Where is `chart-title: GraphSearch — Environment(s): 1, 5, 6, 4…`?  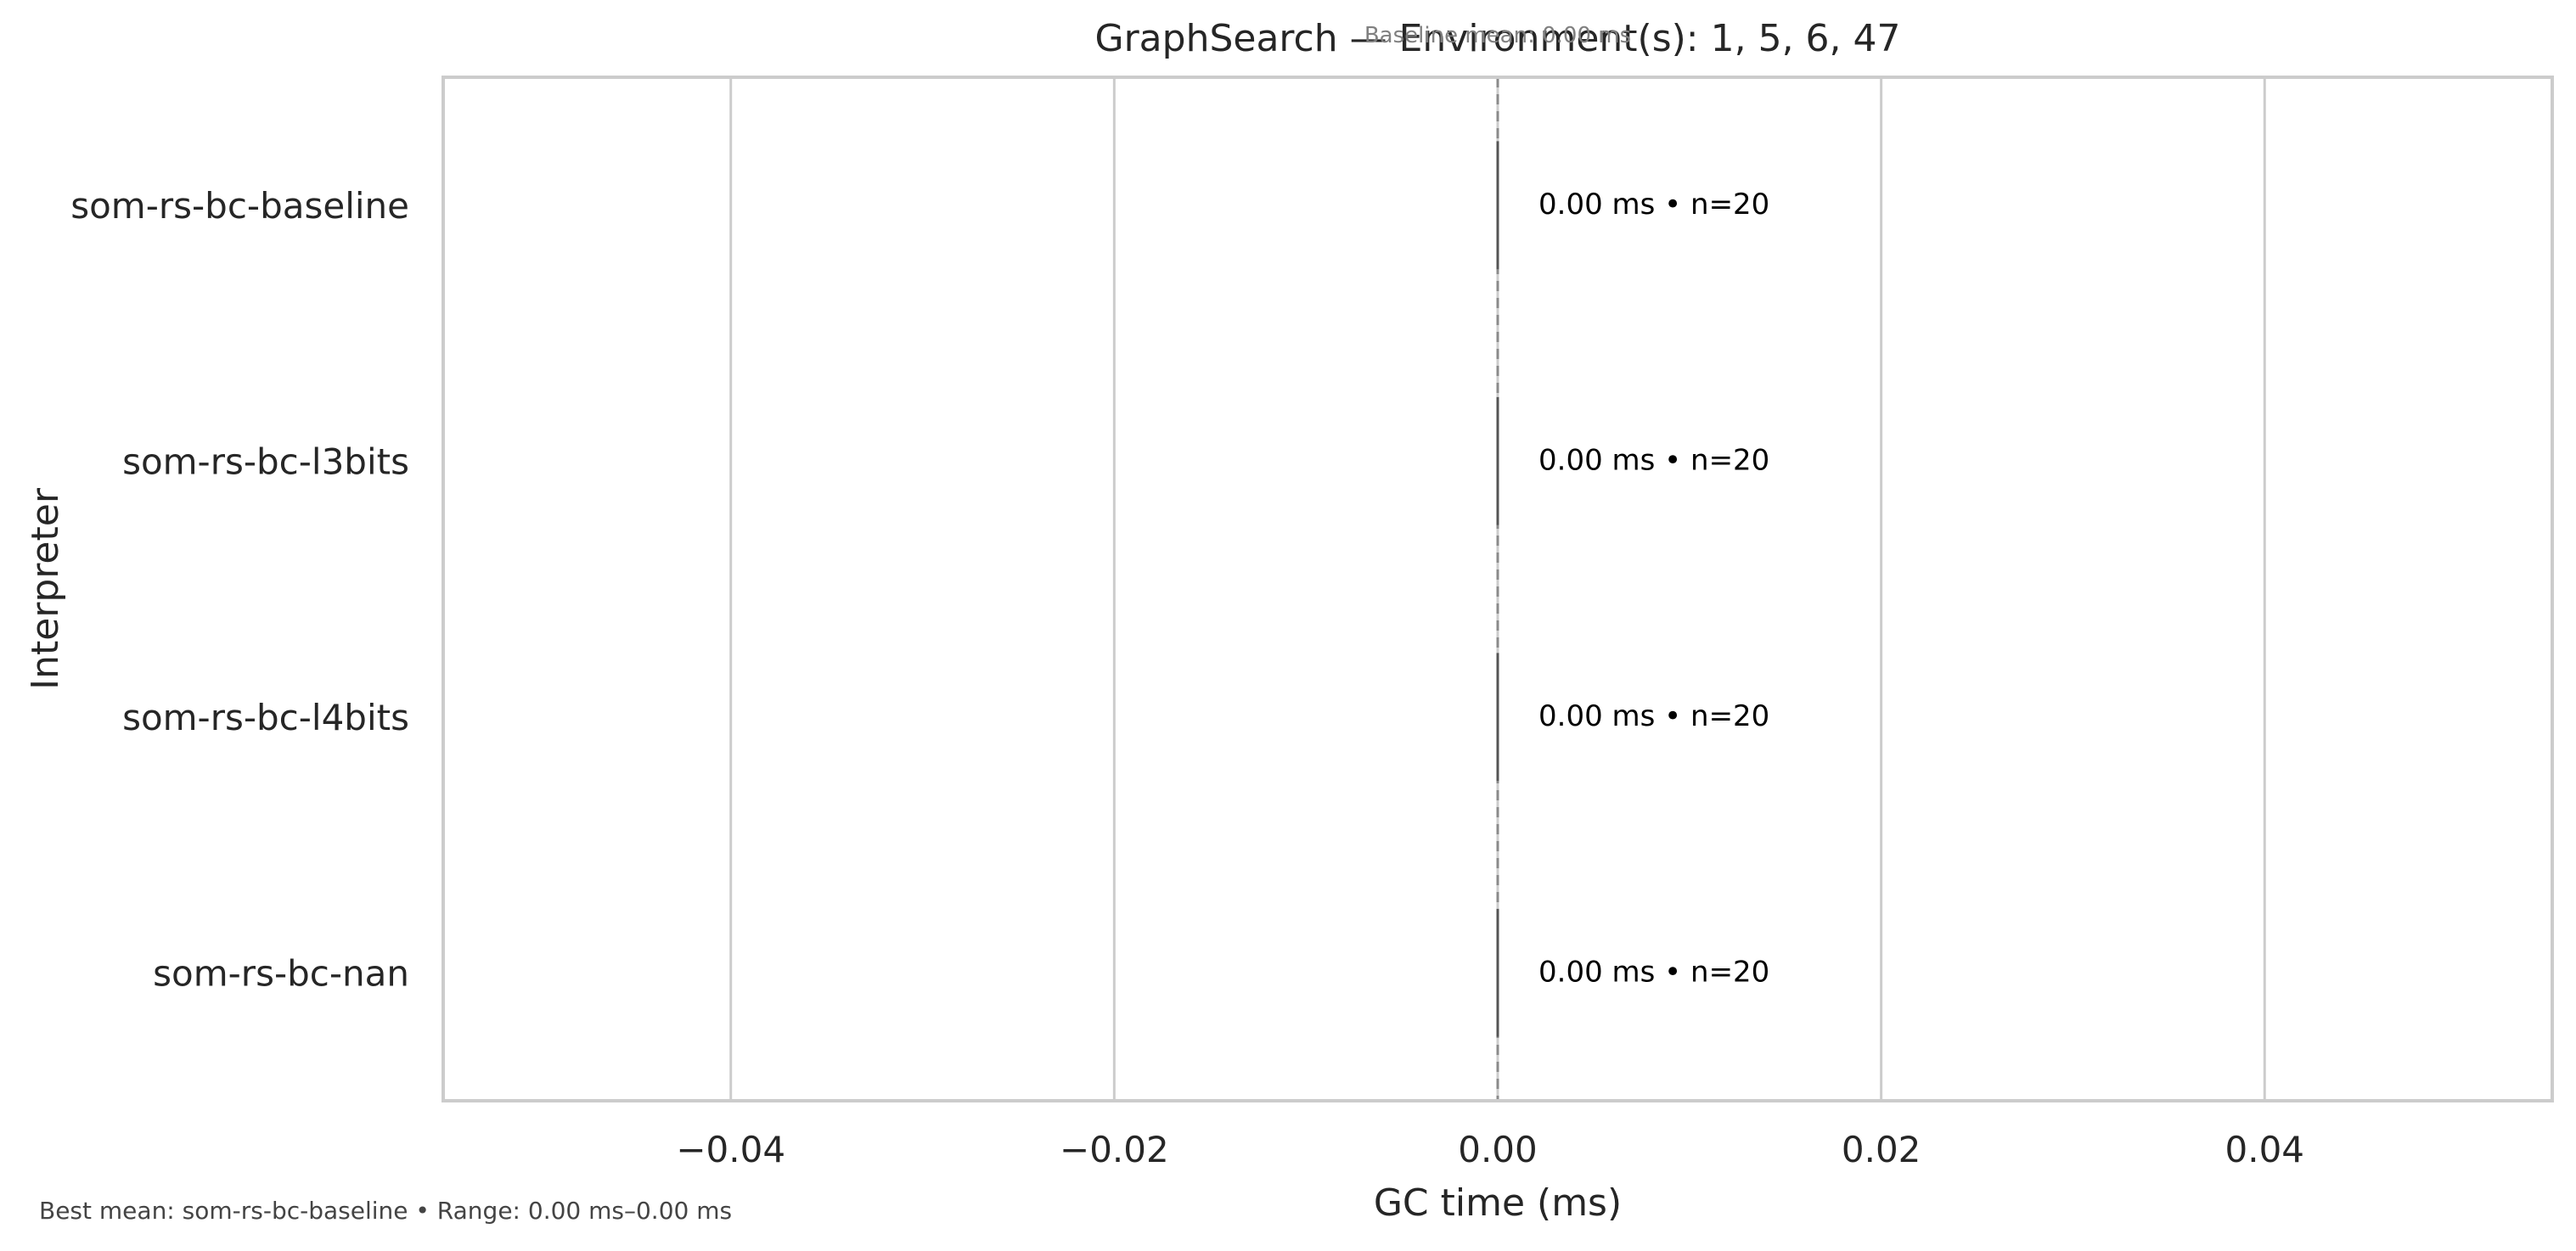
chart-title: GraphSearch — Environment(s): 1, 5, 6, 4… is located at coordinates (1497, 38).